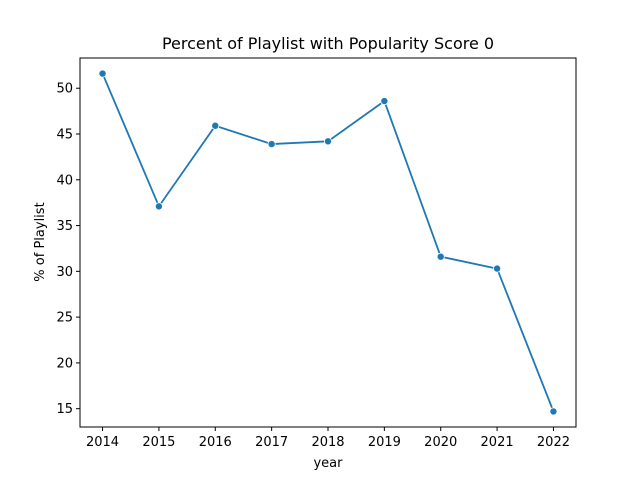 The image size is (640, 480). I want to click on y-tick-label: 30, so click(64, 272).